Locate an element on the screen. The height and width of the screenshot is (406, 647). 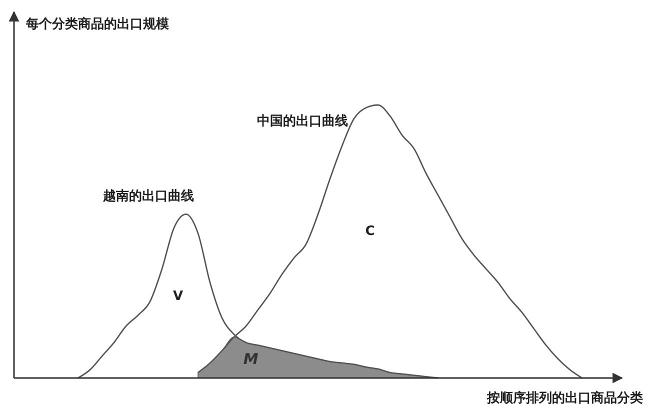
annotation: V is located at coordinates (178, 296).